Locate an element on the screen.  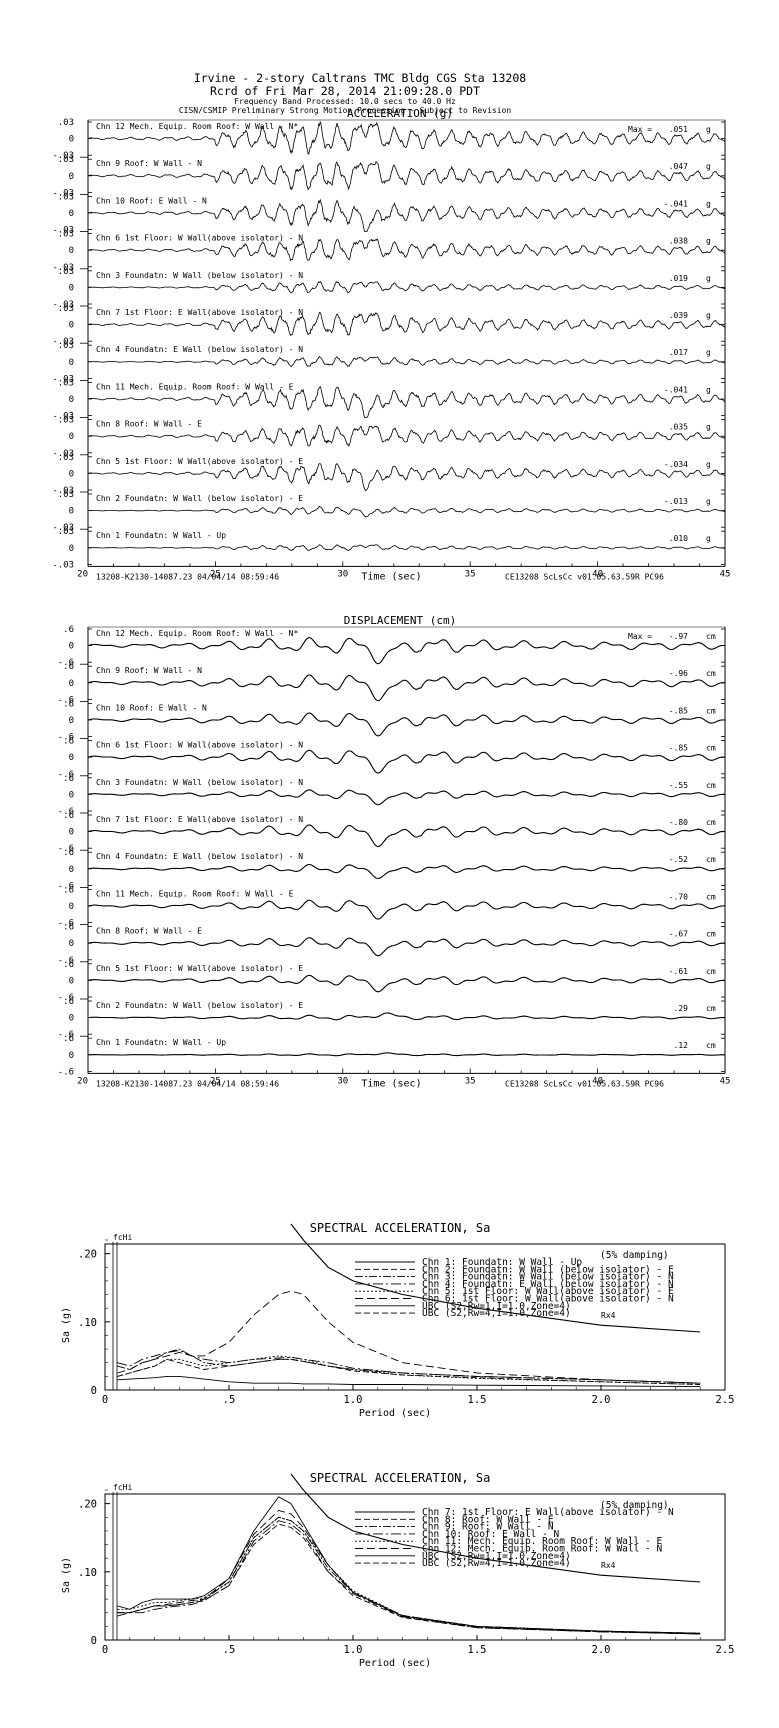
x-tick-label: 2.5 is located at coordinates (725, 1650).